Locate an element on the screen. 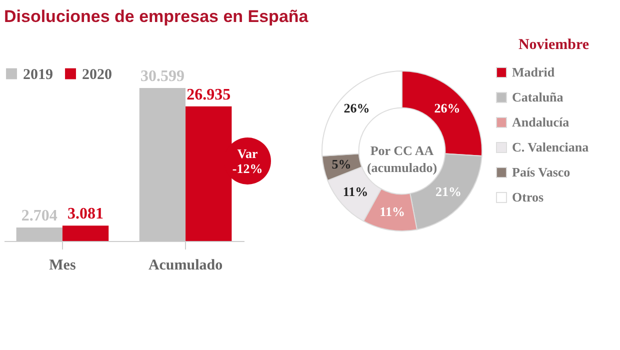 The height and width of the screenshot is (350, 620). chart-title: Noviembre is located at coordinates (554, 45).